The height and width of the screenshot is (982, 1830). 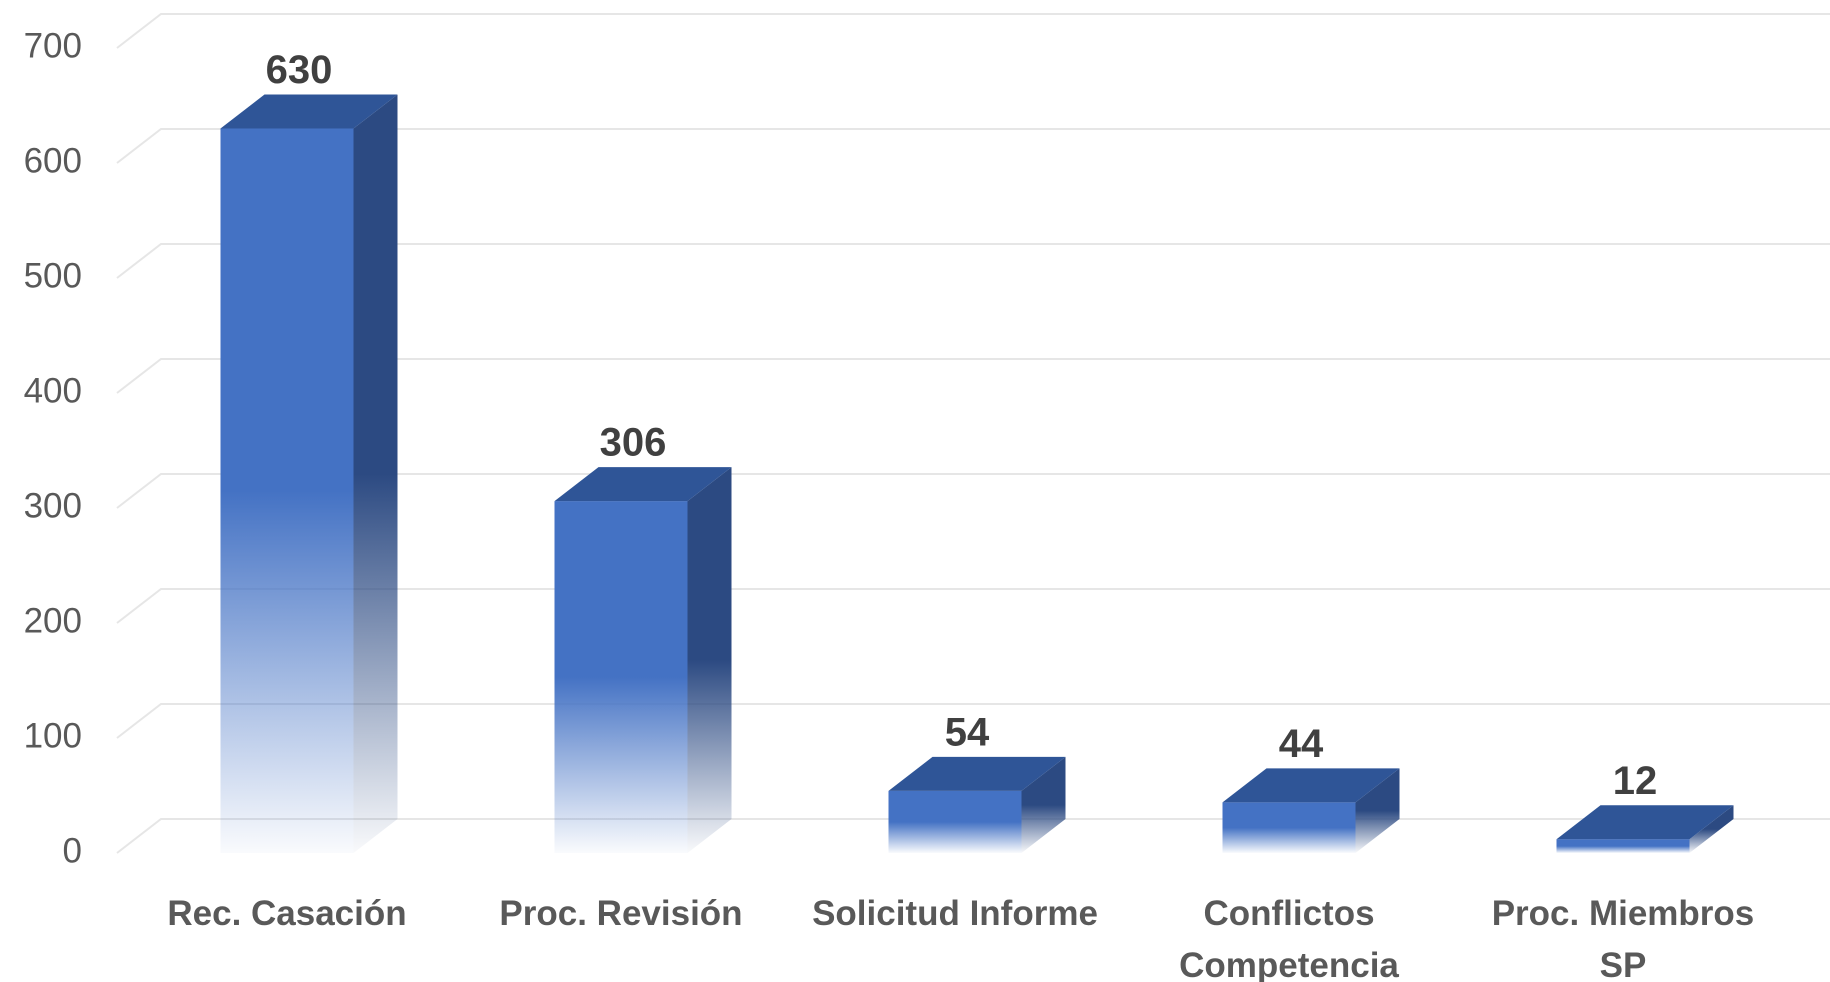 I want to click on x-tick-label: Proc. Miembros SP, so click(x=1623, y=938).